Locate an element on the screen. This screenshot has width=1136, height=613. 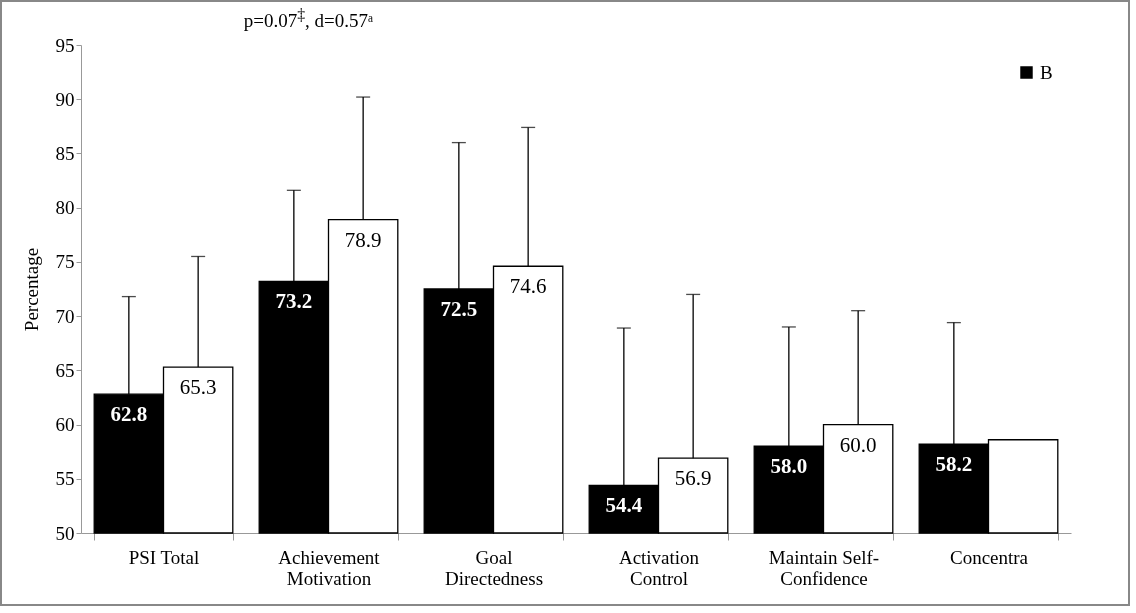
y-tick-label: 70 is located at coordinates (65, 316).